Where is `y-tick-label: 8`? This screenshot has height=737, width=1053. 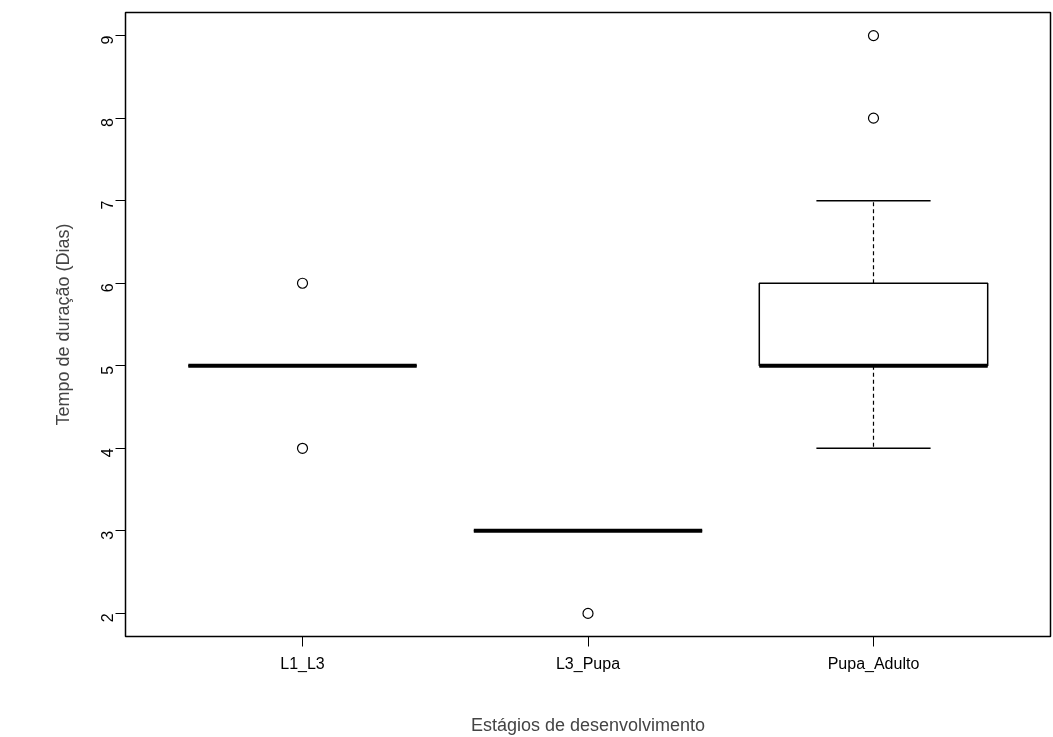
y-tick-label: 8 is located at coordinates (108, 123).